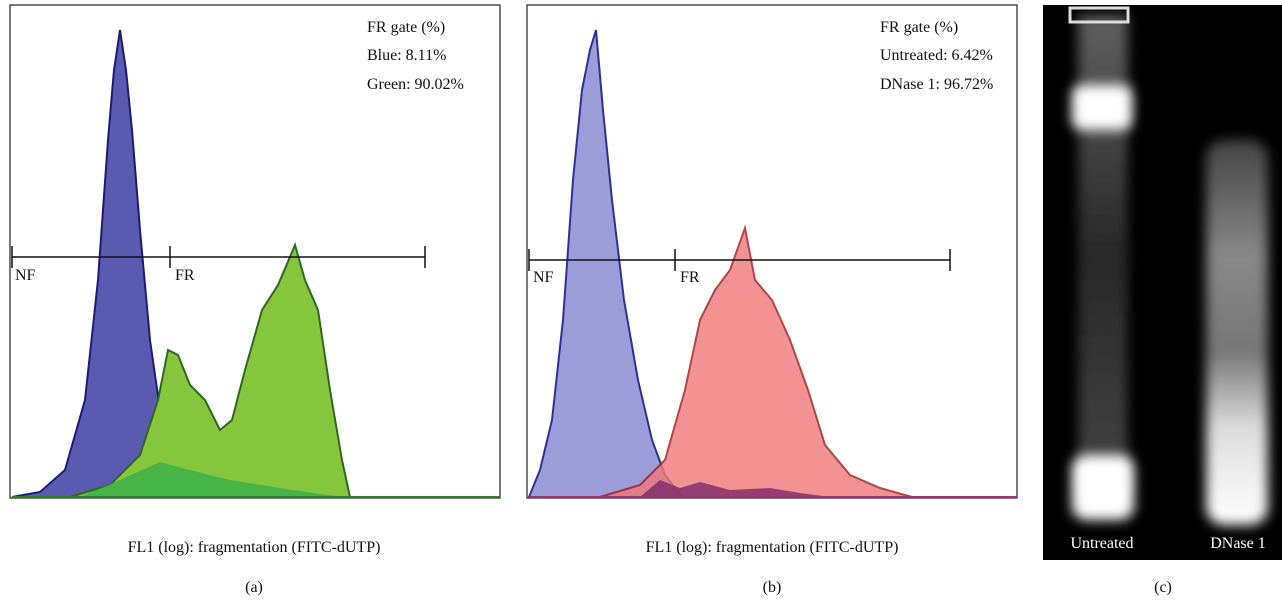 This screenshot has width=1282, height=600. What do you see at coordinates (772, 587) in the screenshot?
I see `panel-label: (b)` at bounding box center [772, 587].